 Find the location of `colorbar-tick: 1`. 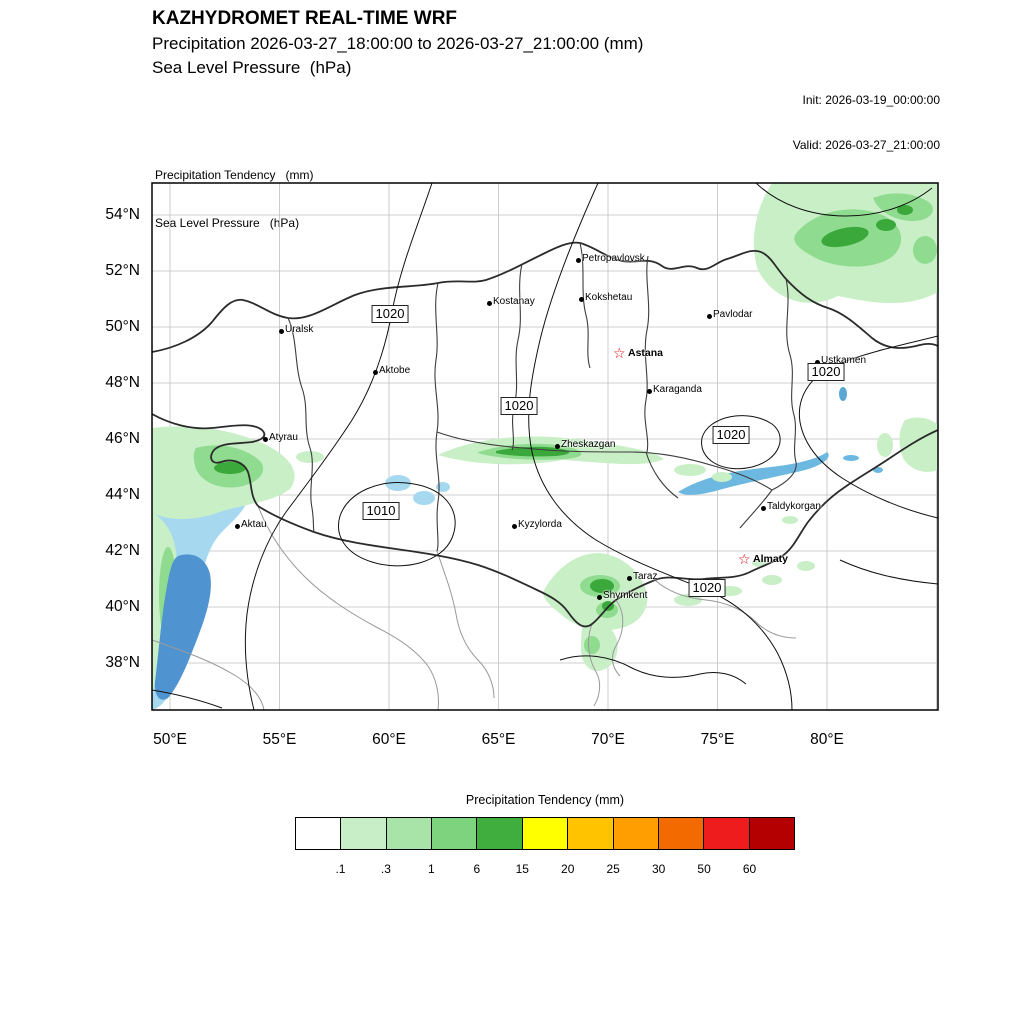

colorbar-tick: 1 is located at coordinates (431, 869).